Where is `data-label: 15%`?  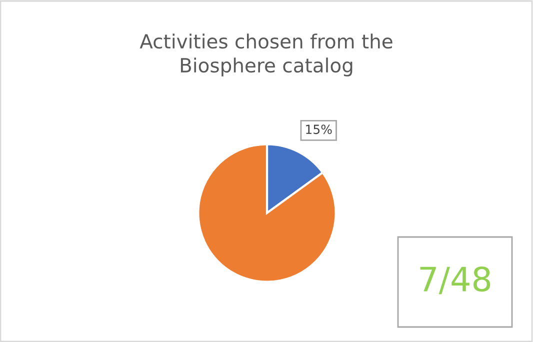
data-label: 15% is located at coordinates (319, 129).